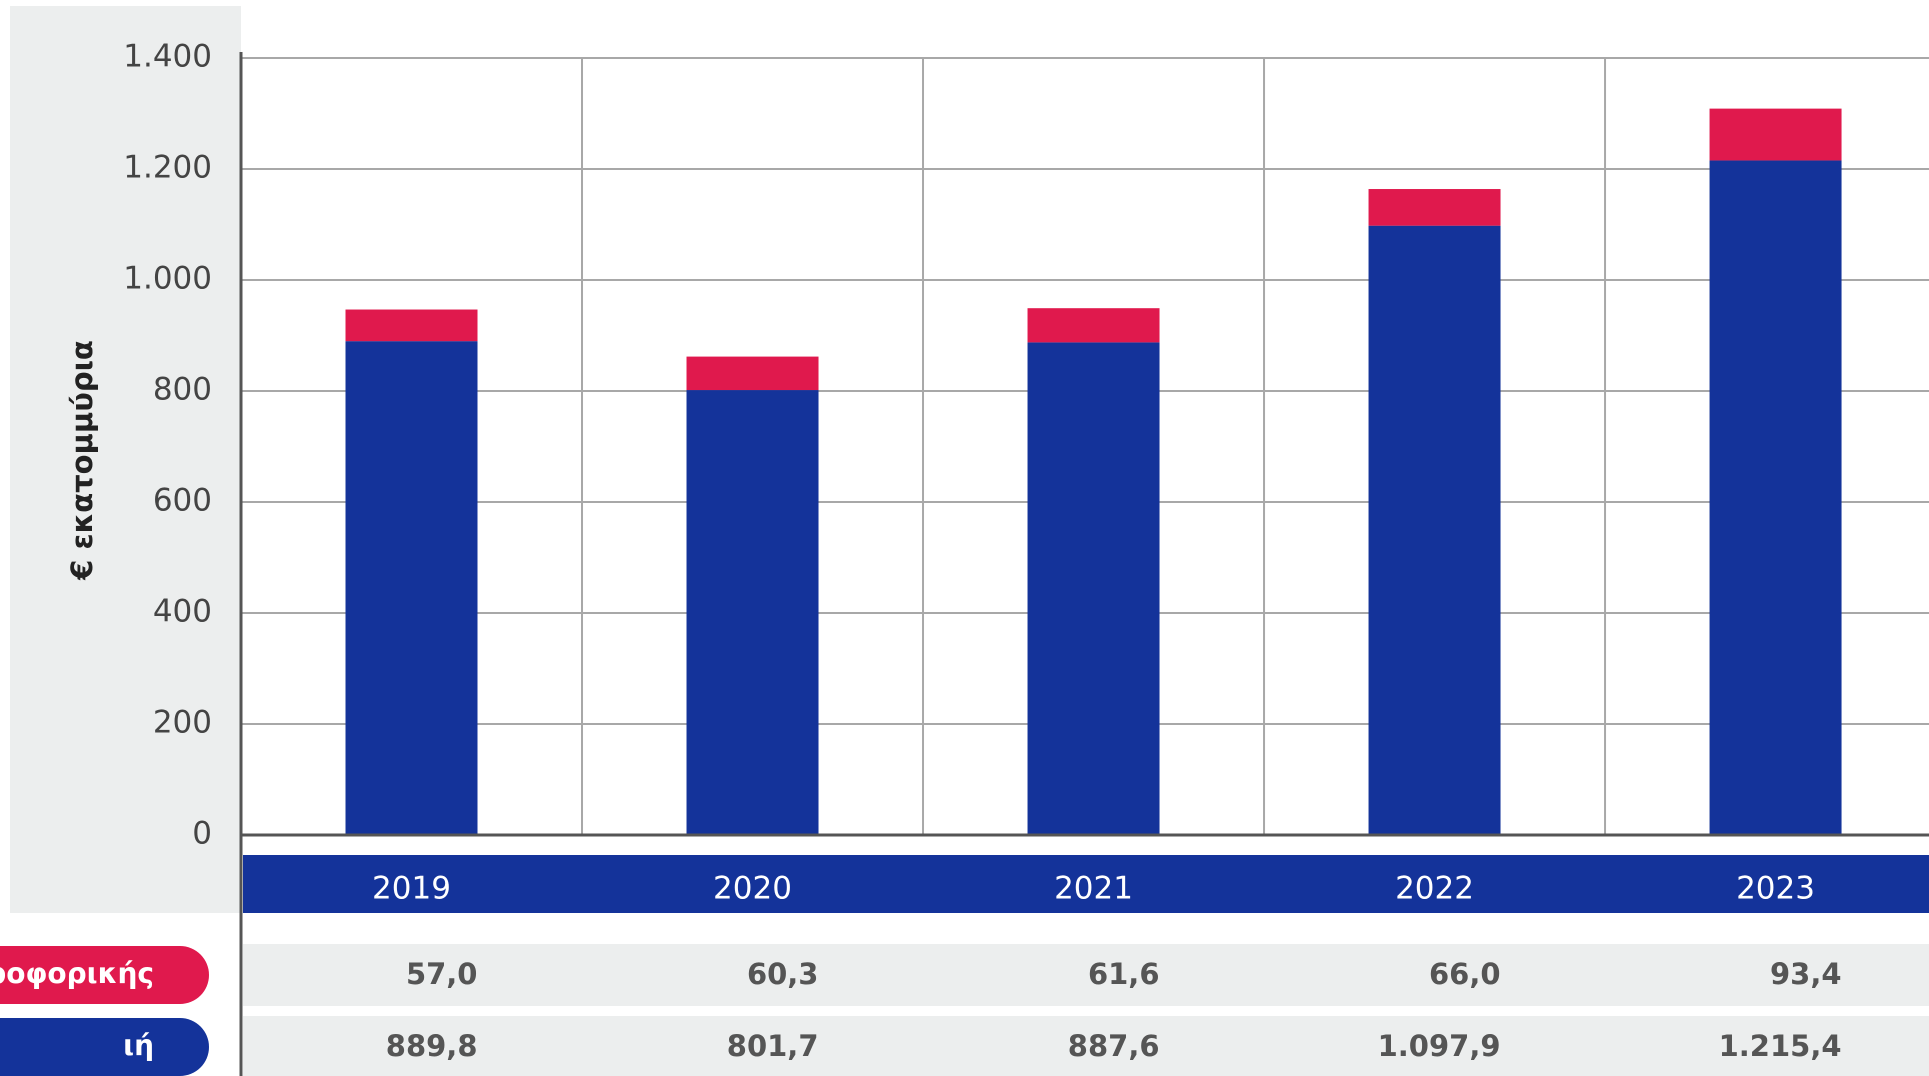  Describe the element at coordinates (752, 889) in the screenshot. I see `x-tick-label: 2020` at that location.